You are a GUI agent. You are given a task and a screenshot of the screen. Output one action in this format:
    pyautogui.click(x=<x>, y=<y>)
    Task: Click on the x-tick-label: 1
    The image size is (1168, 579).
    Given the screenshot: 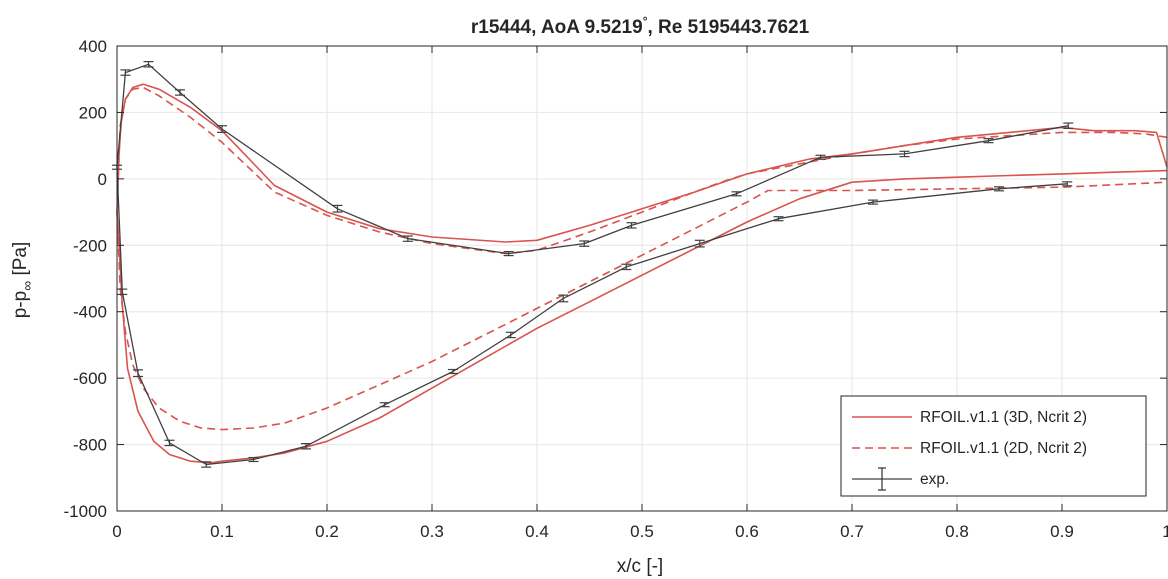 What is the action you would take?
    pyautogui.click(x=1165, y=531)
    